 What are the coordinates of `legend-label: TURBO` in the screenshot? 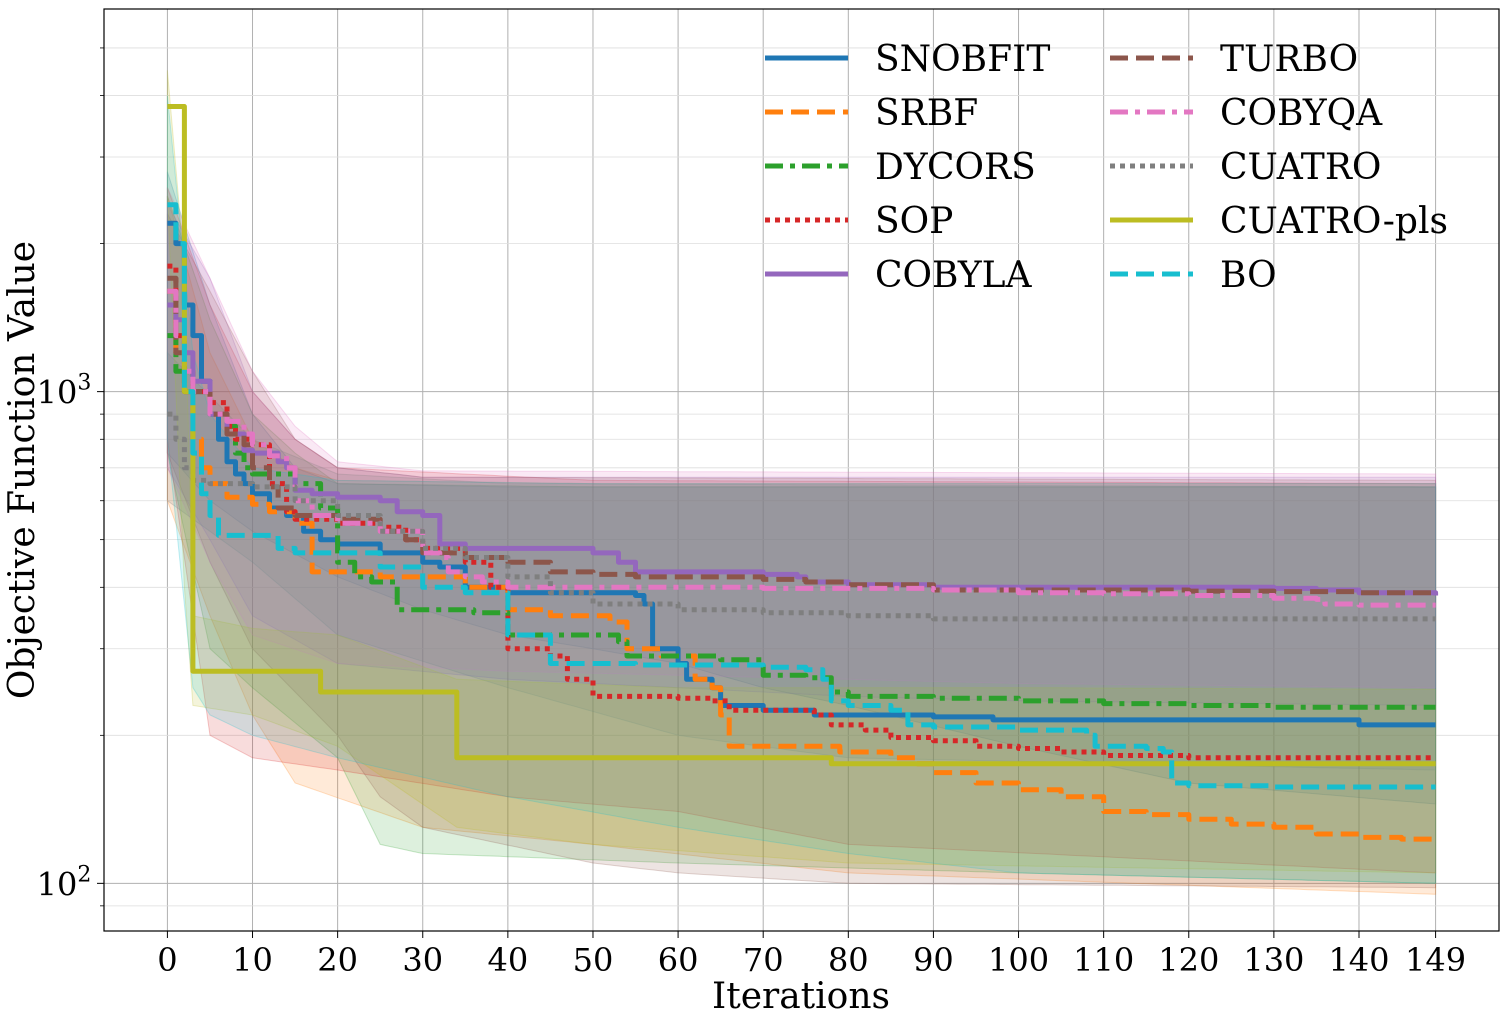 It's located at (1289, 59).